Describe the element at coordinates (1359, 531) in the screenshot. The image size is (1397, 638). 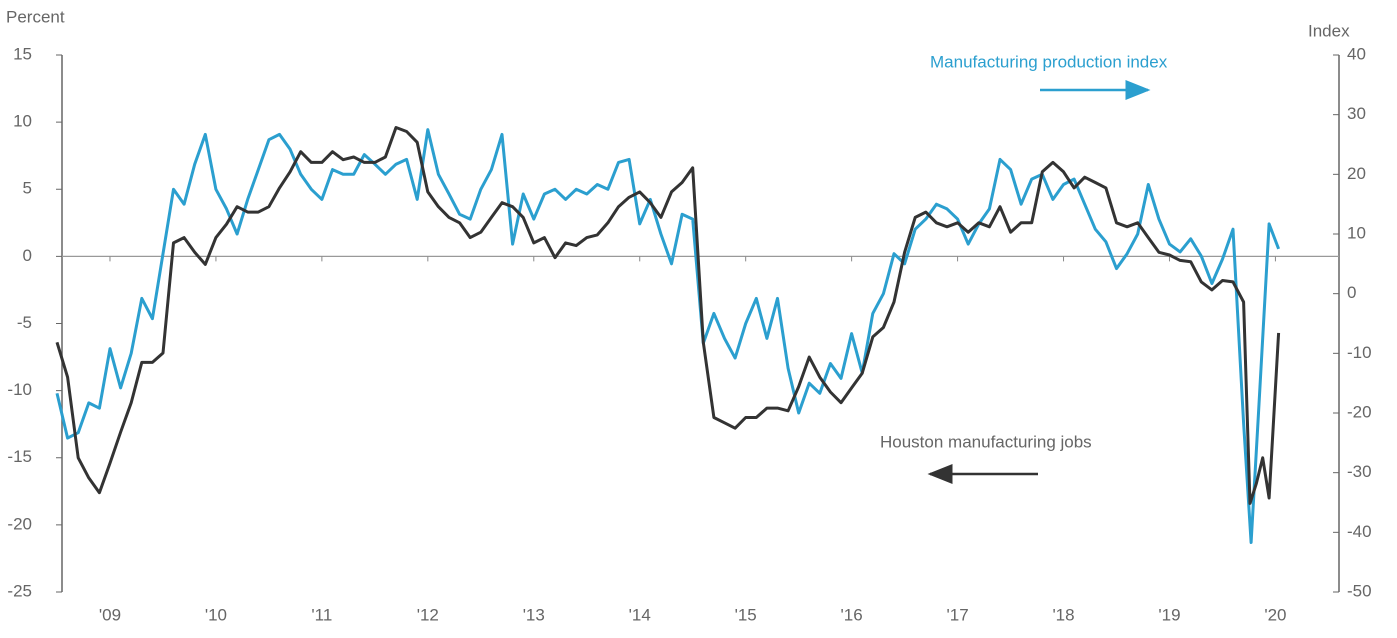
I see `y2-tick-label: -40` at that location.